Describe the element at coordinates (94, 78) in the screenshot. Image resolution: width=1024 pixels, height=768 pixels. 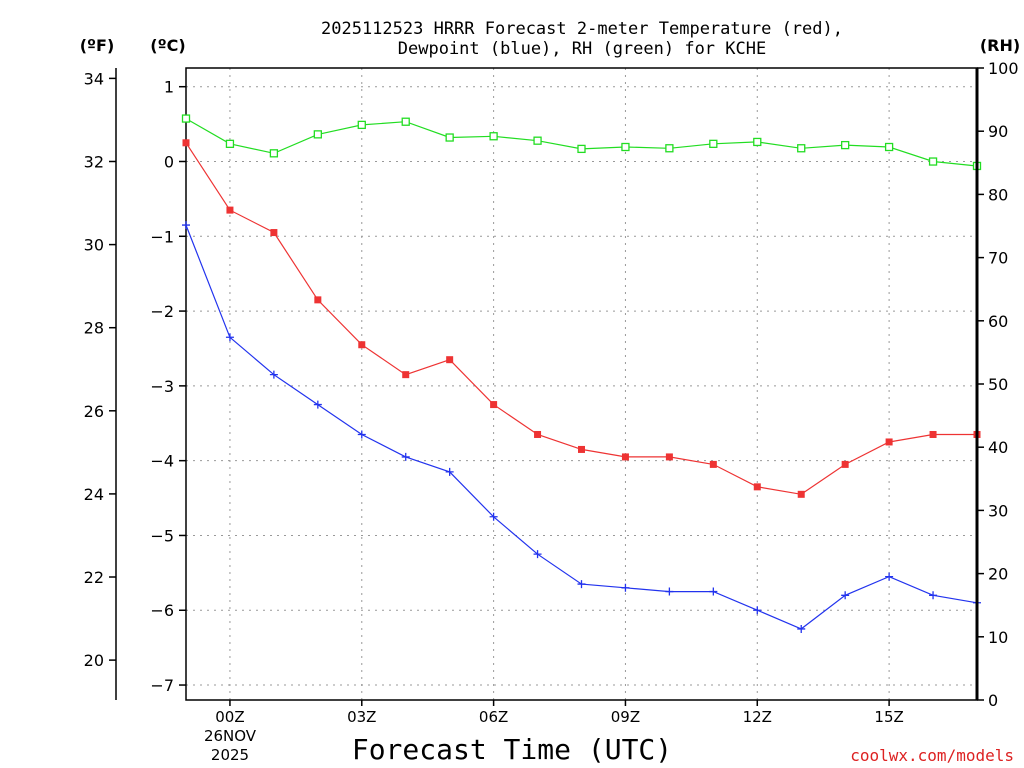
I see `fahrenheit-tick-label: 34` at that location.